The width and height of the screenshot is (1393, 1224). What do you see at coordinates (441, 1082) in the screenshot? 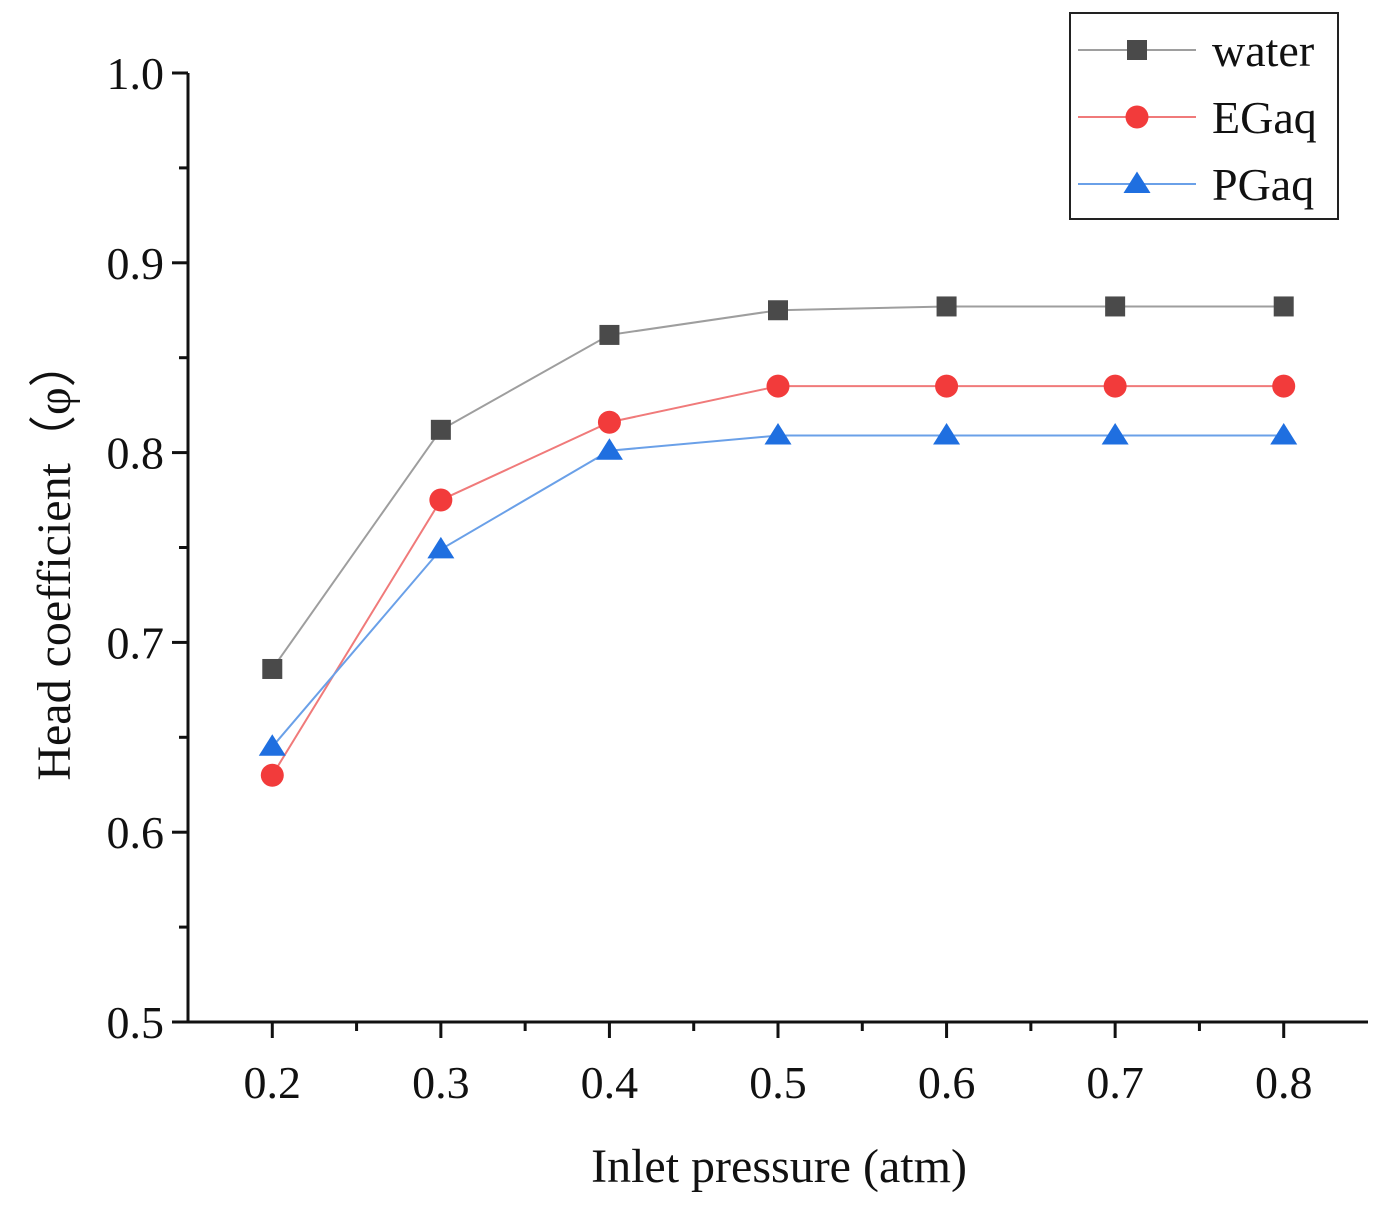
I see `x-tick-label: 0.3` at bounding box center [441, 1082].